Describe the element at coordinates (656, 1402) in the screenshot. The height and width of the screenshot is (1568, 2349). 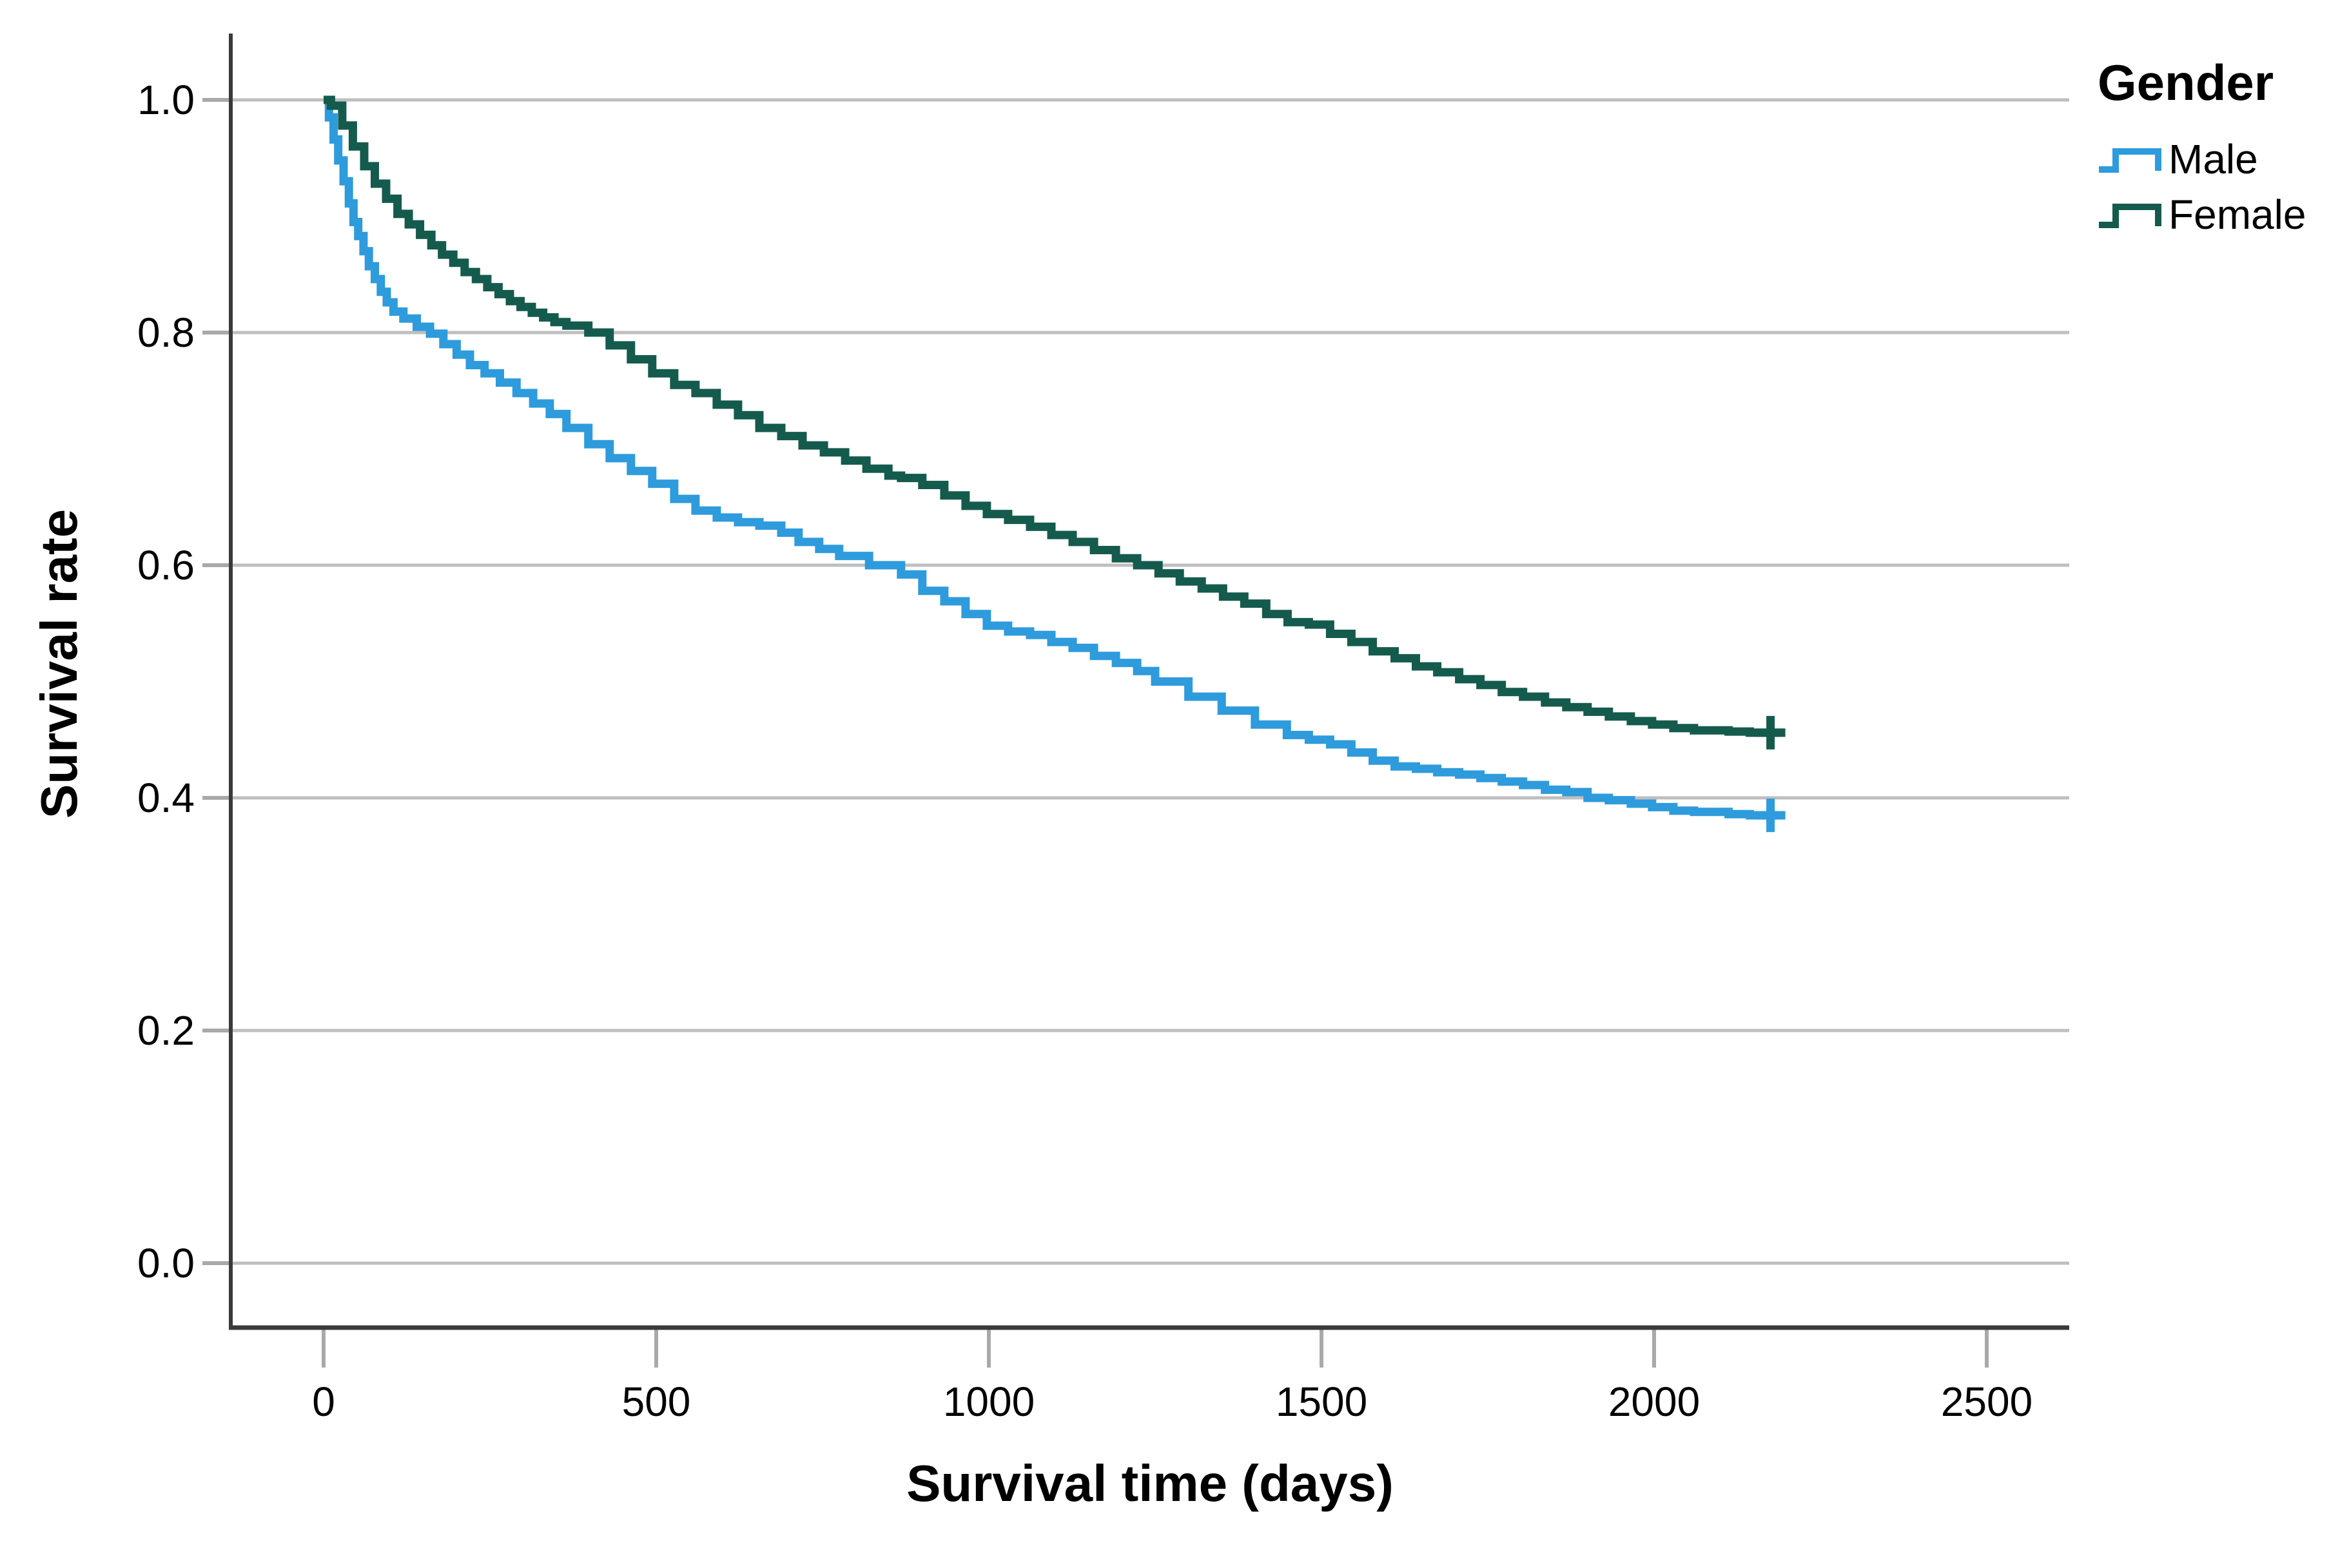
I see `x-tick-label: 500` at that location.